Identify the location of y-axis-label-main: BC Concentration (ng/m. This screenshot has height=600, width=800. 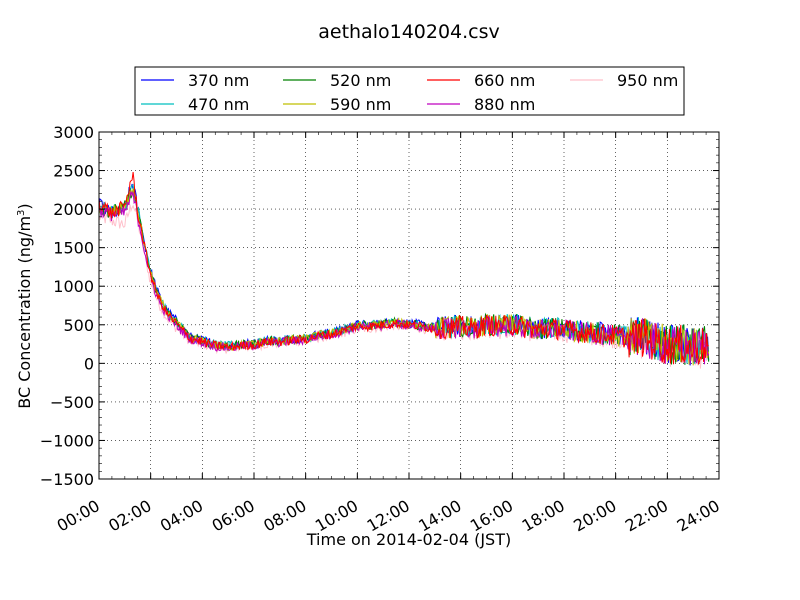
(24, 312).